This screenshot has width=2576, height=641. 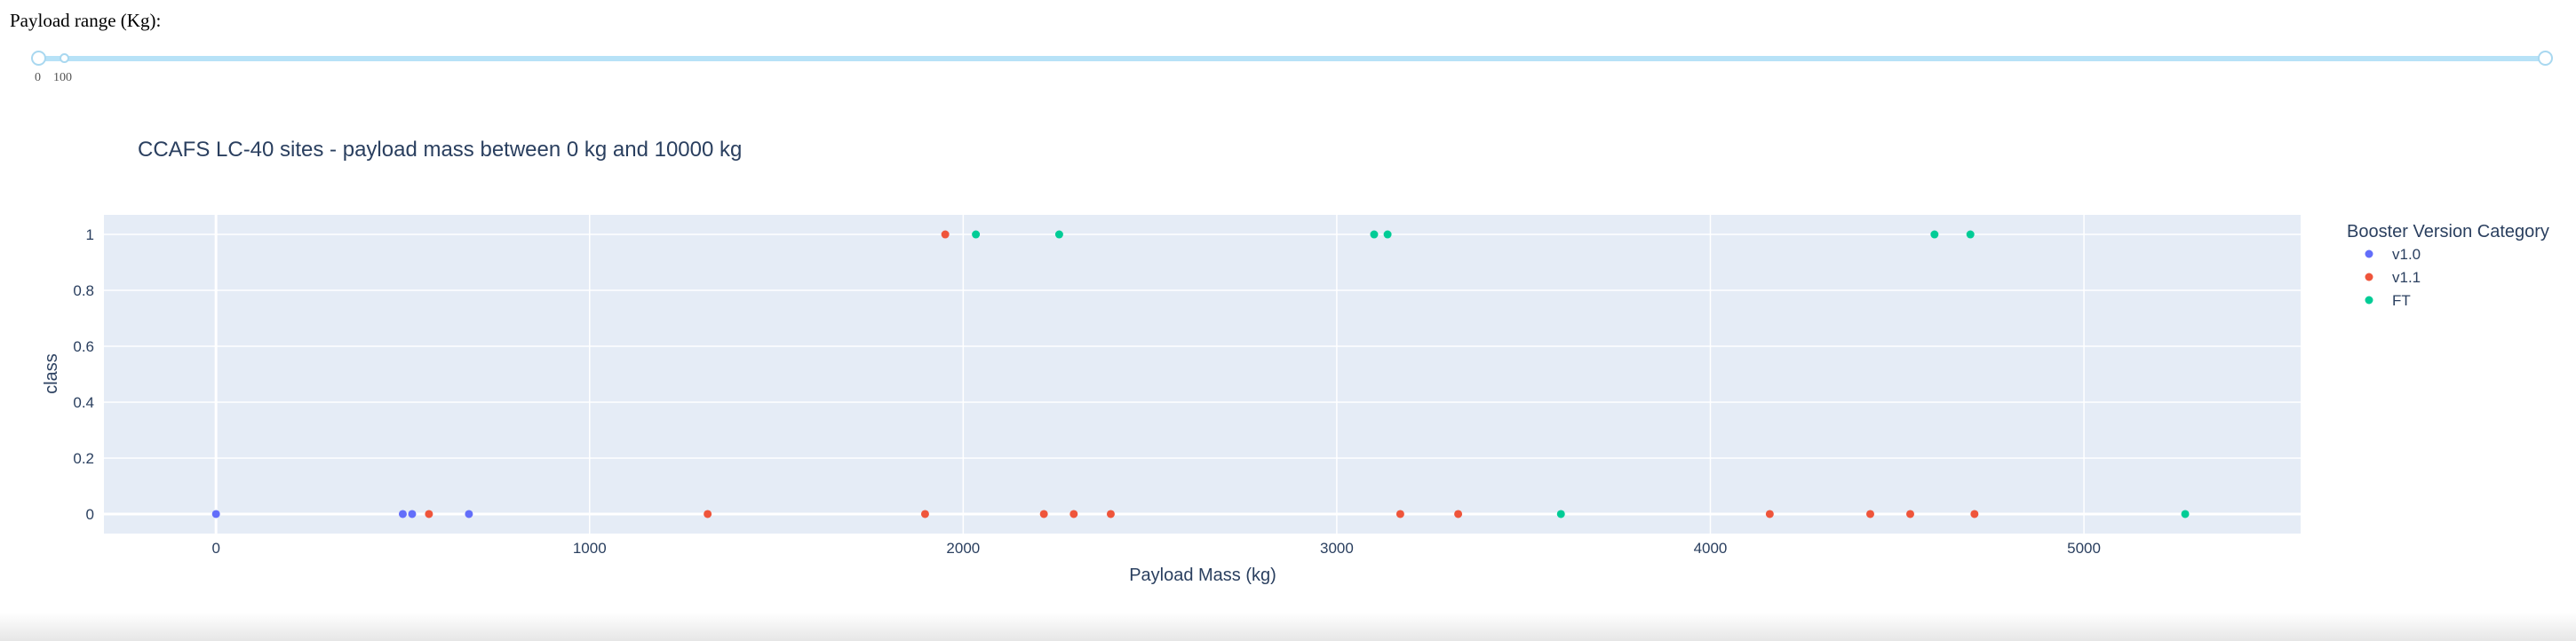 What do you see at coordinates (38, 77) in the screenshot?
I see `slider-mark-0: 0` at bounding box center [38, 77].